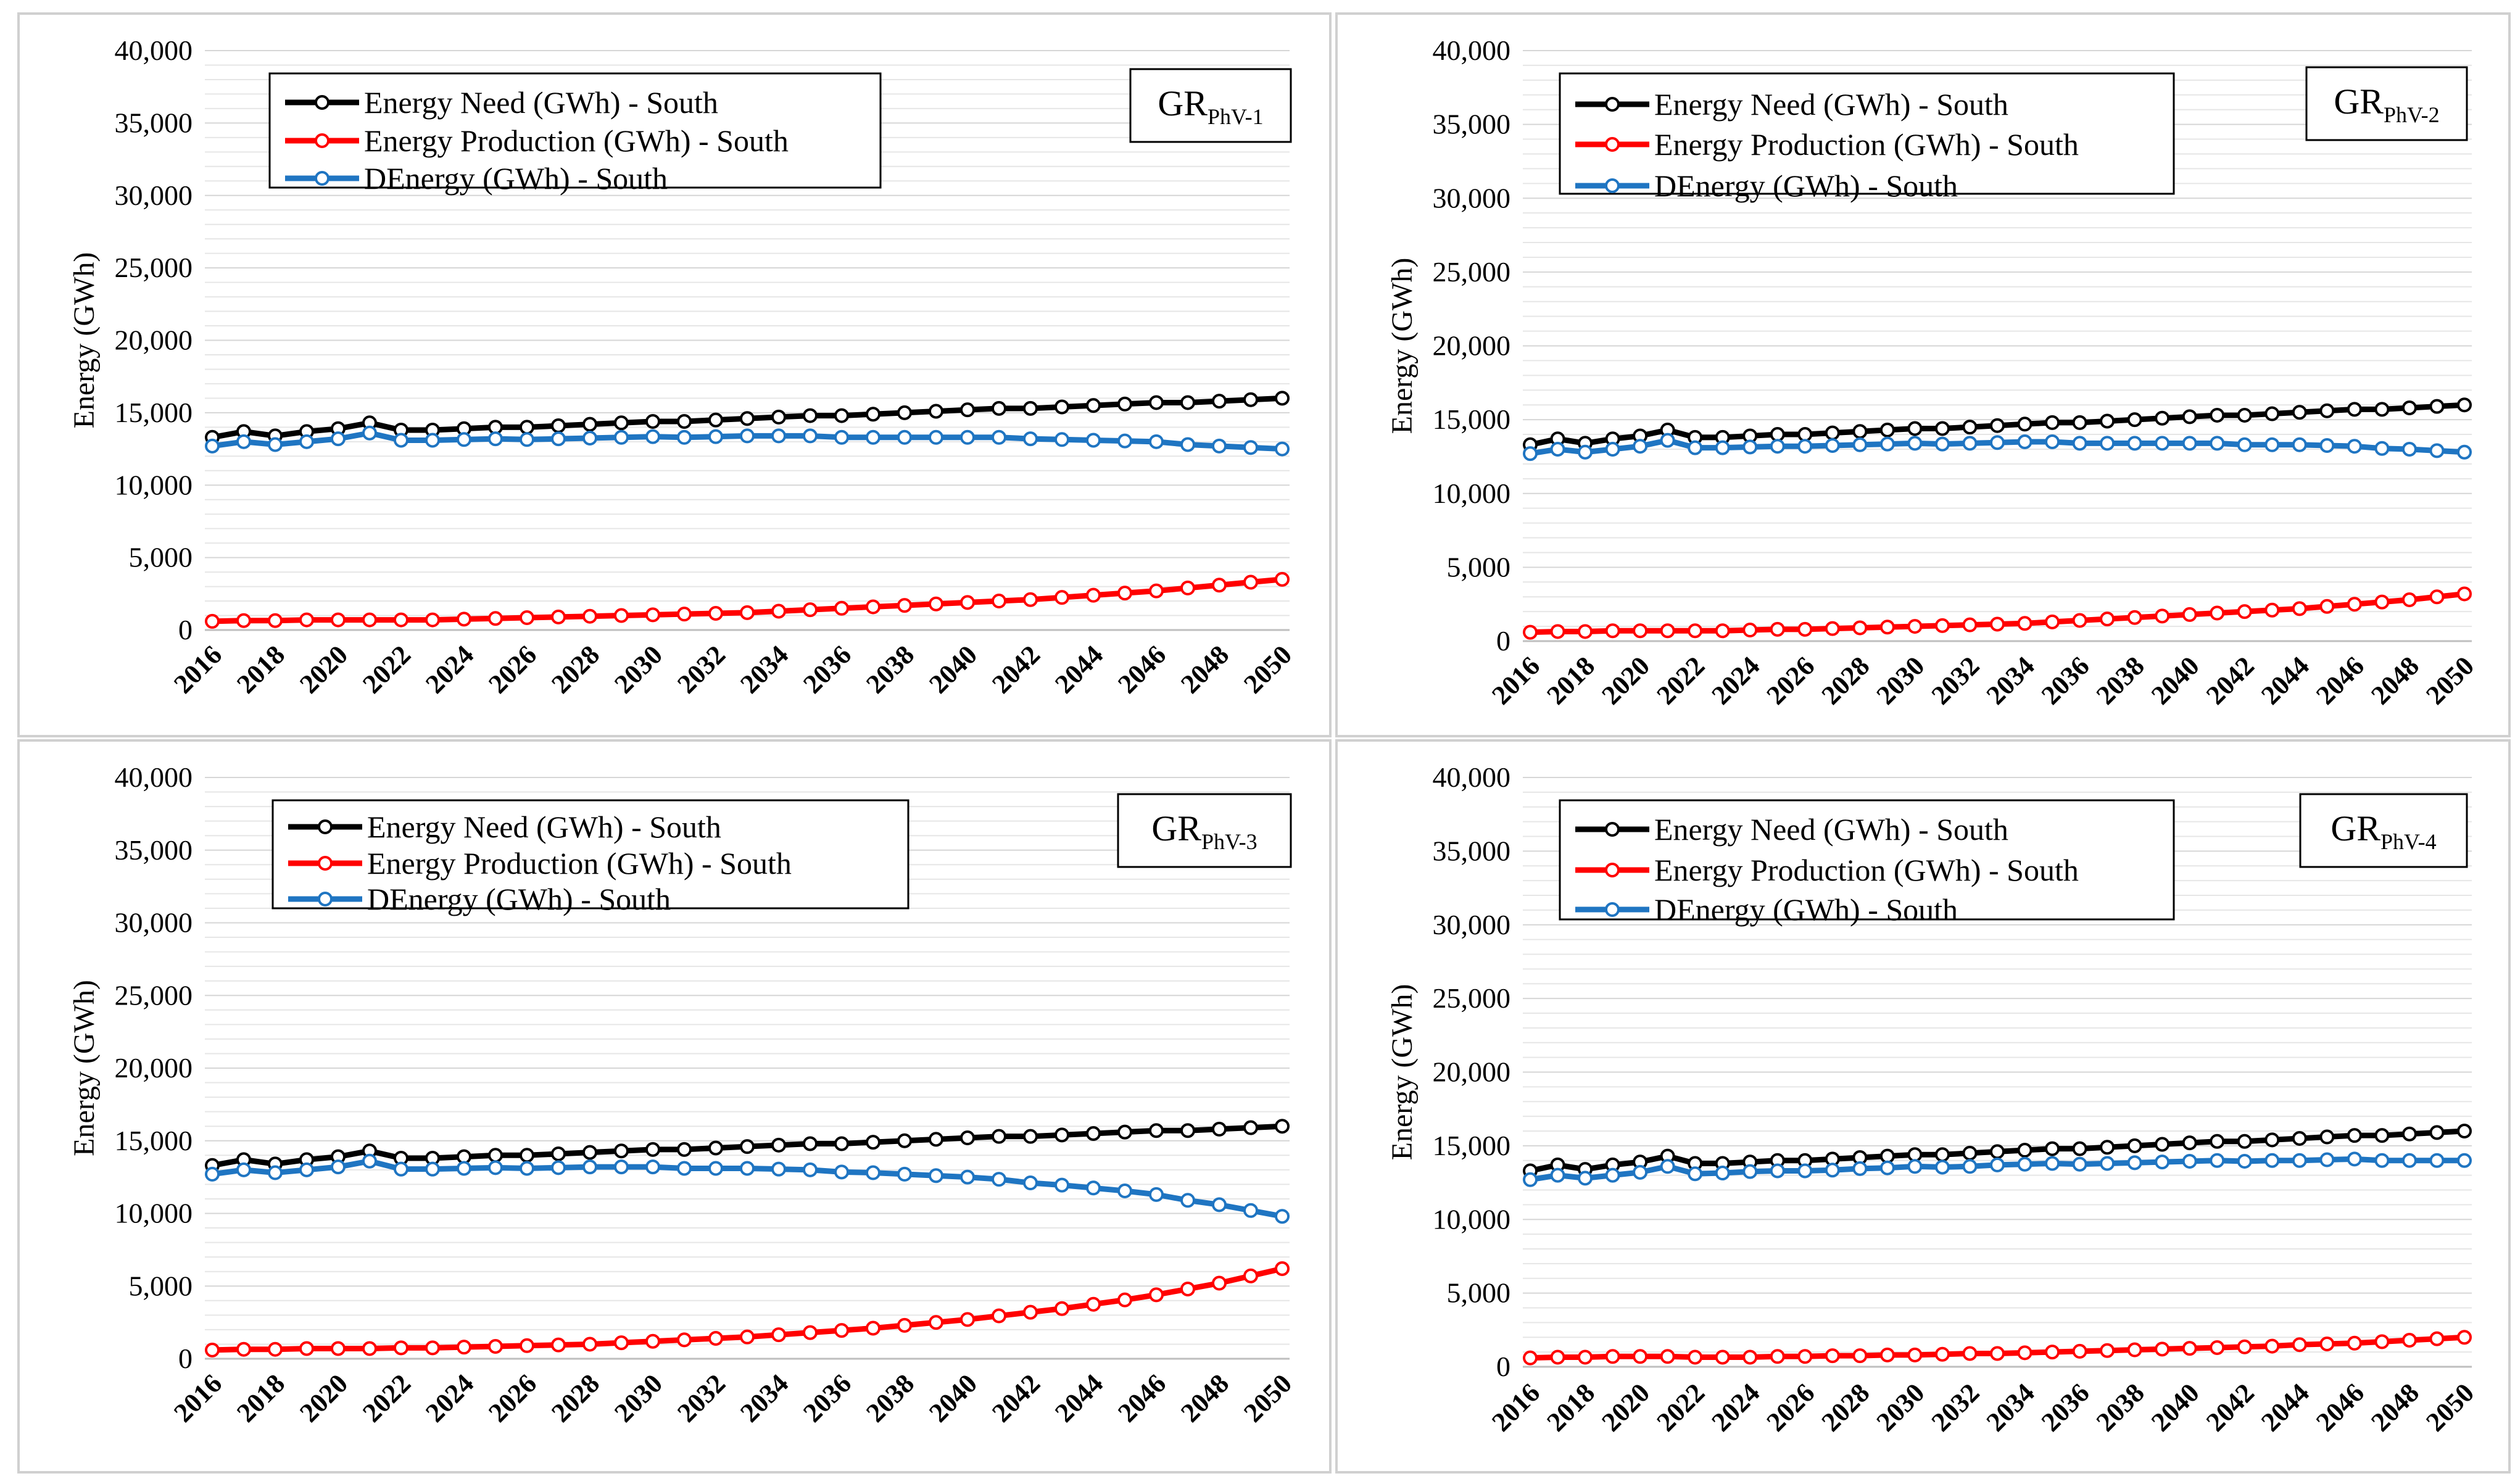 This screenshot has width=2515, height=1484. Describe the element at coordinates (324, 1398) in the screenshot. I see `x-tick-label: 2020` at that location.